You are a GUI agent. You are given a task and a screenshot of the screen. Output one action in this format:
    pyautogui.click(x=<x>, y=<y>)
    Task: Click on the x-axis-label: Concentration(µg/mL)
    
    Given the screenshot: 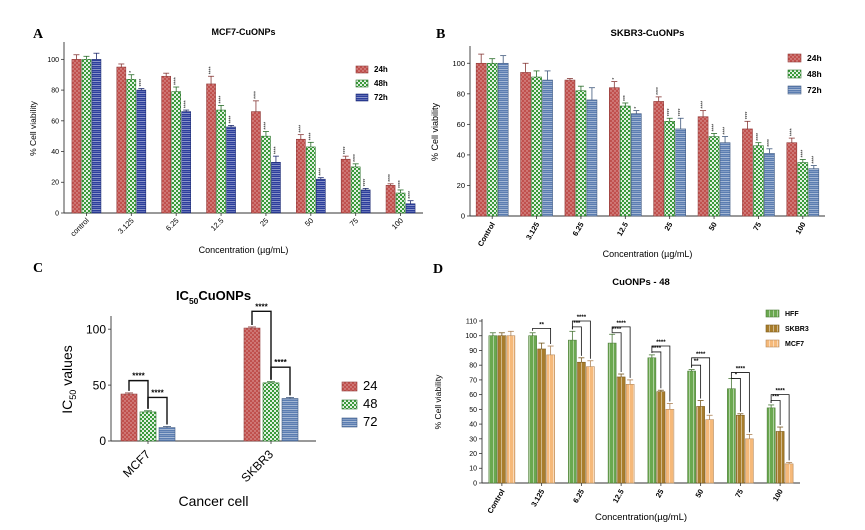 What is the action you would take?
    pyautogui.click(x=641, y=517)
    